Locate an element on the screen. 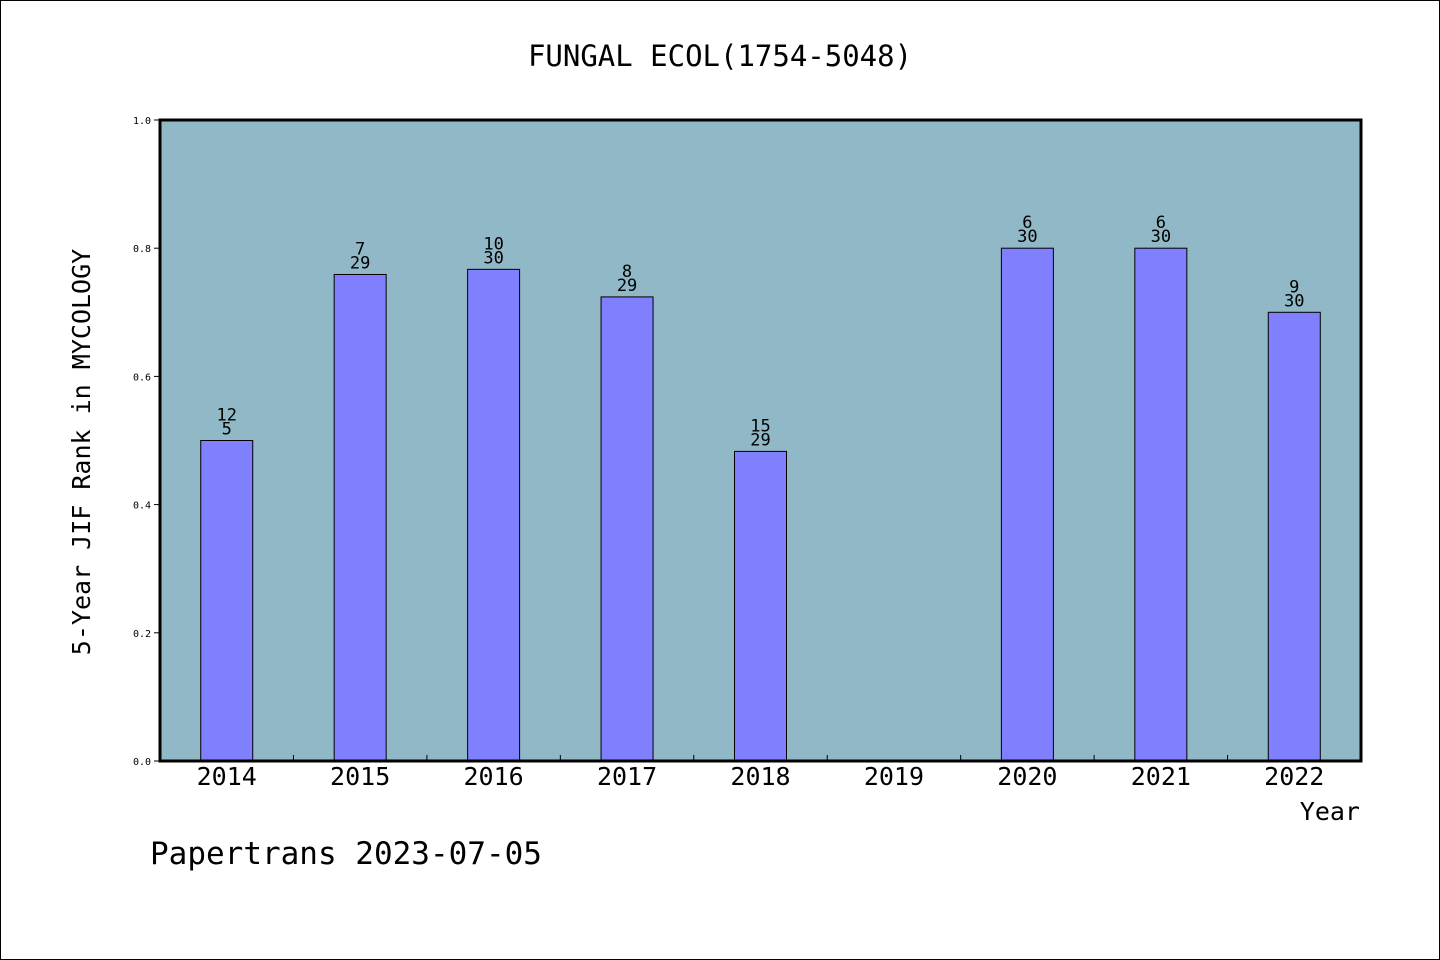 This screenshot has height=960, width=1440. chart-title: FUNGAL ECOL(1754-5048) is located at coordinates (720, 56).